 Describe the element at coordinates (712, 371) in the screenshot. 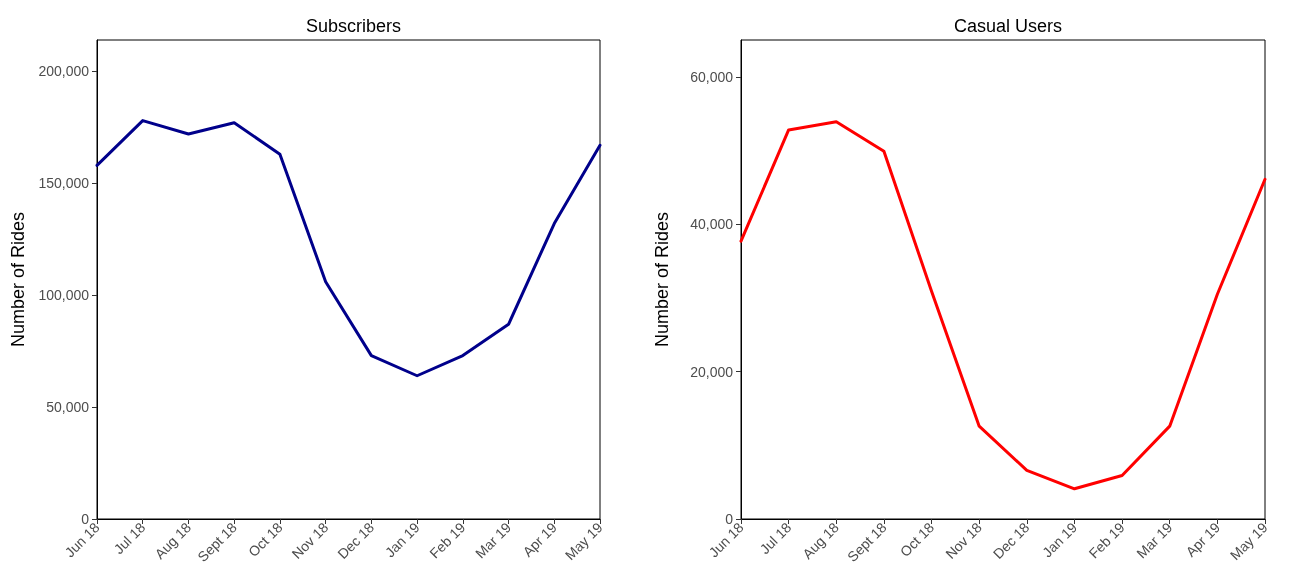

I see `y-tick-label: 20,000` at that location.